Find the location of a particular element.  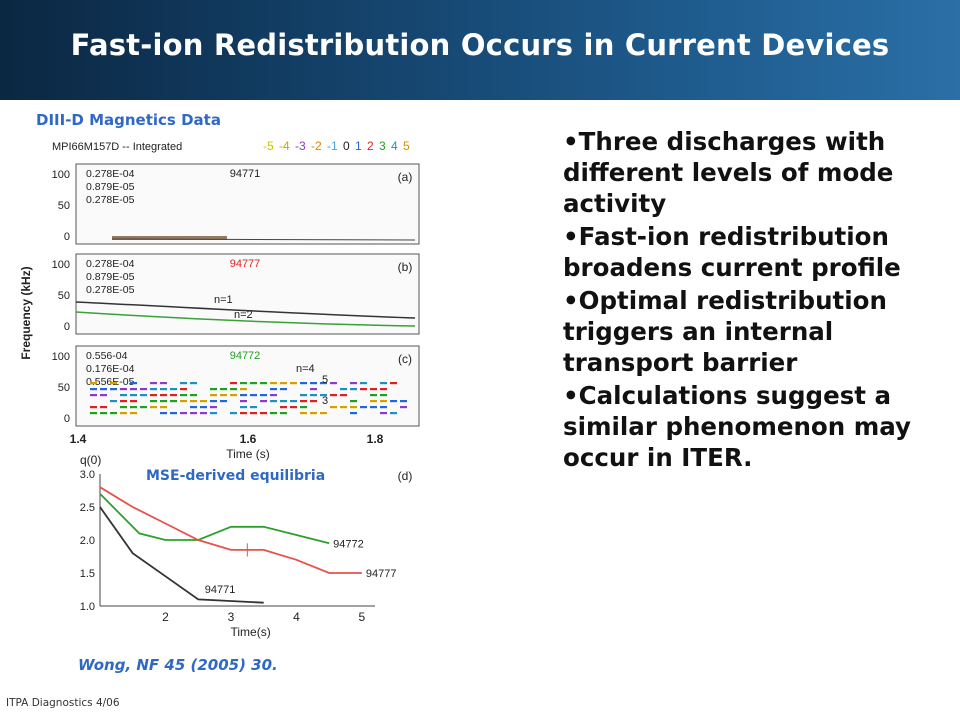

mode-number-label: 5 is located at coordinates (406, 146).